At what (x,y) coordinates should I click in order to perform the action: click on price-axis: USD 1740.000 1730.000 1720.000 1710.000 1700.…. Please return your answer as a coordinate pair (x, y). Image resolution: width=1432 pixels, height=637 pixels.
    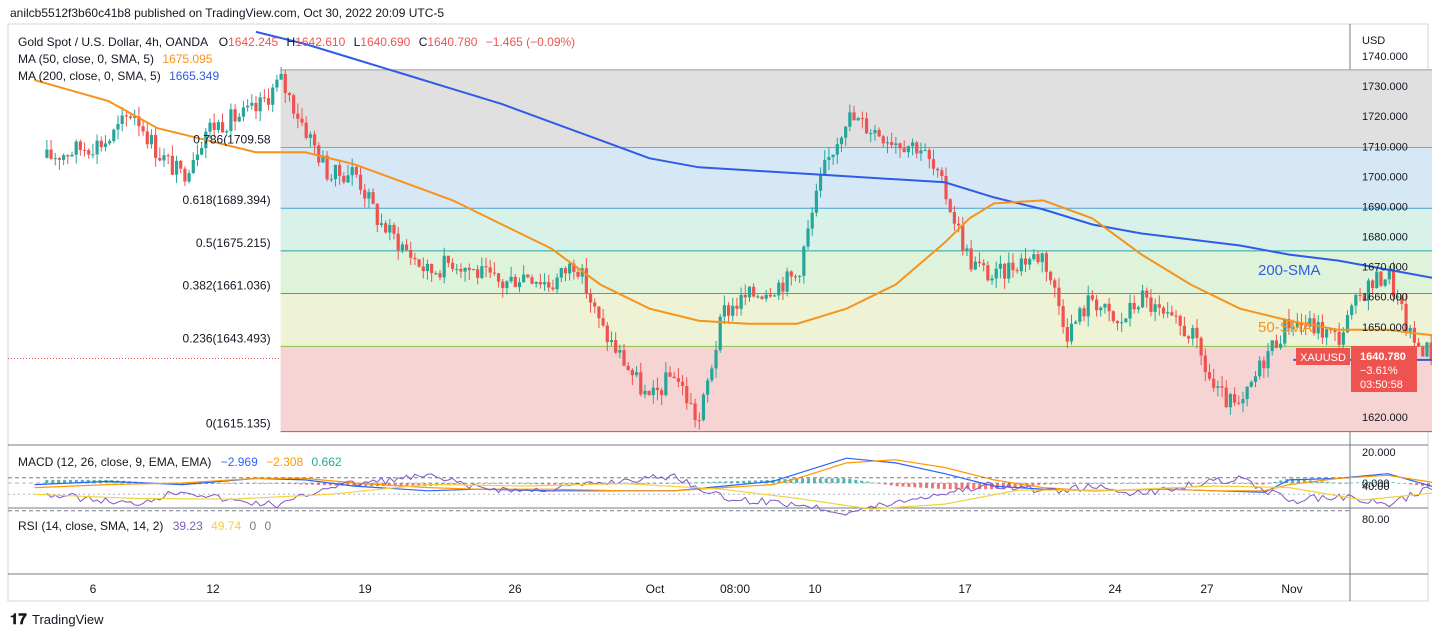
    Looking at the image, I should click on (1385, 229).